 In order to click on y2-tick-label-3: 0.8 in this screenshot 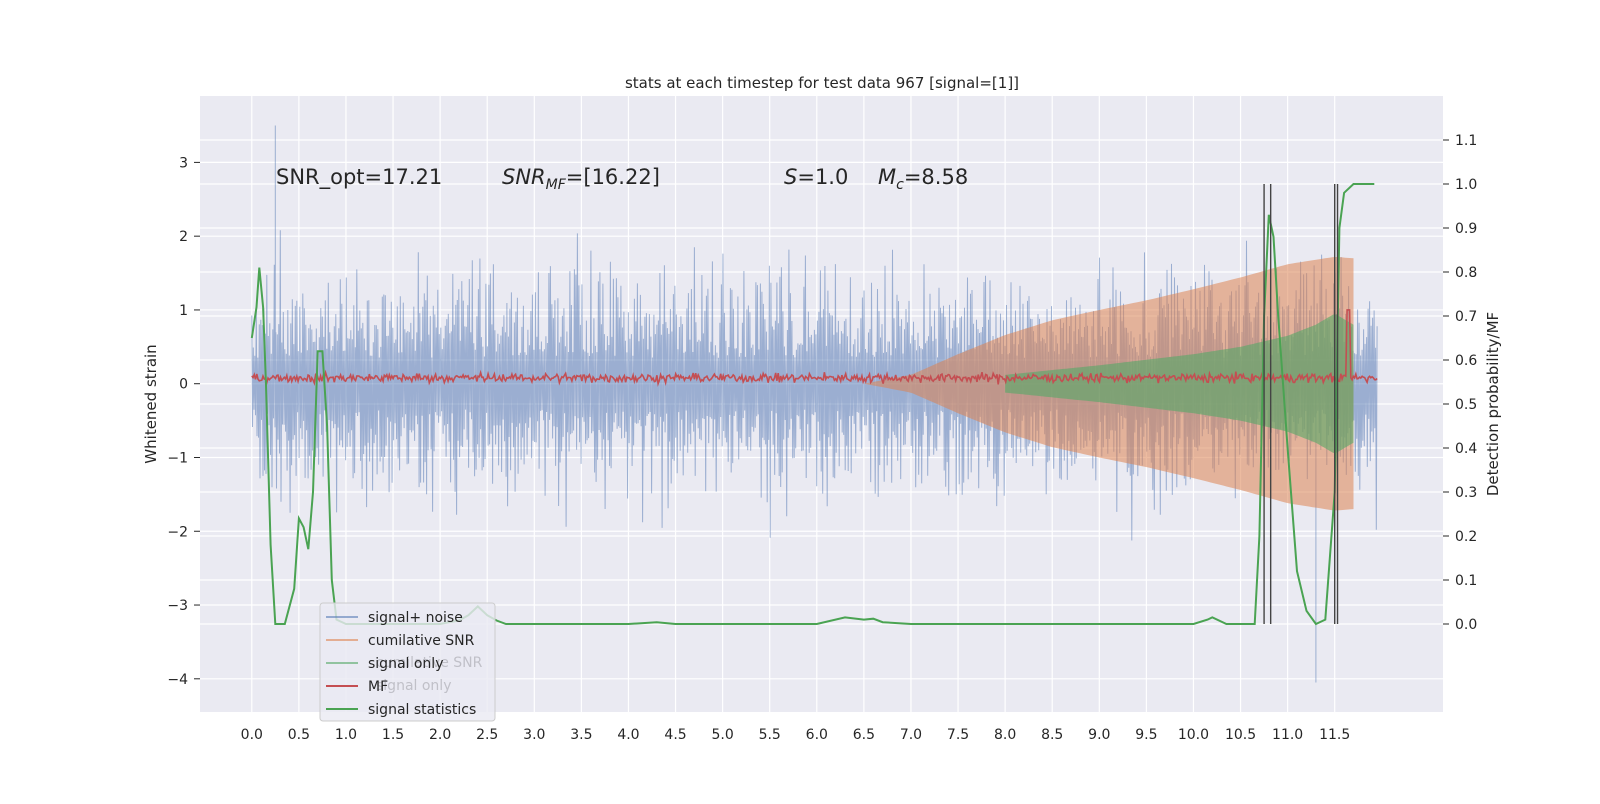, I will do `click(1466, 273)`.